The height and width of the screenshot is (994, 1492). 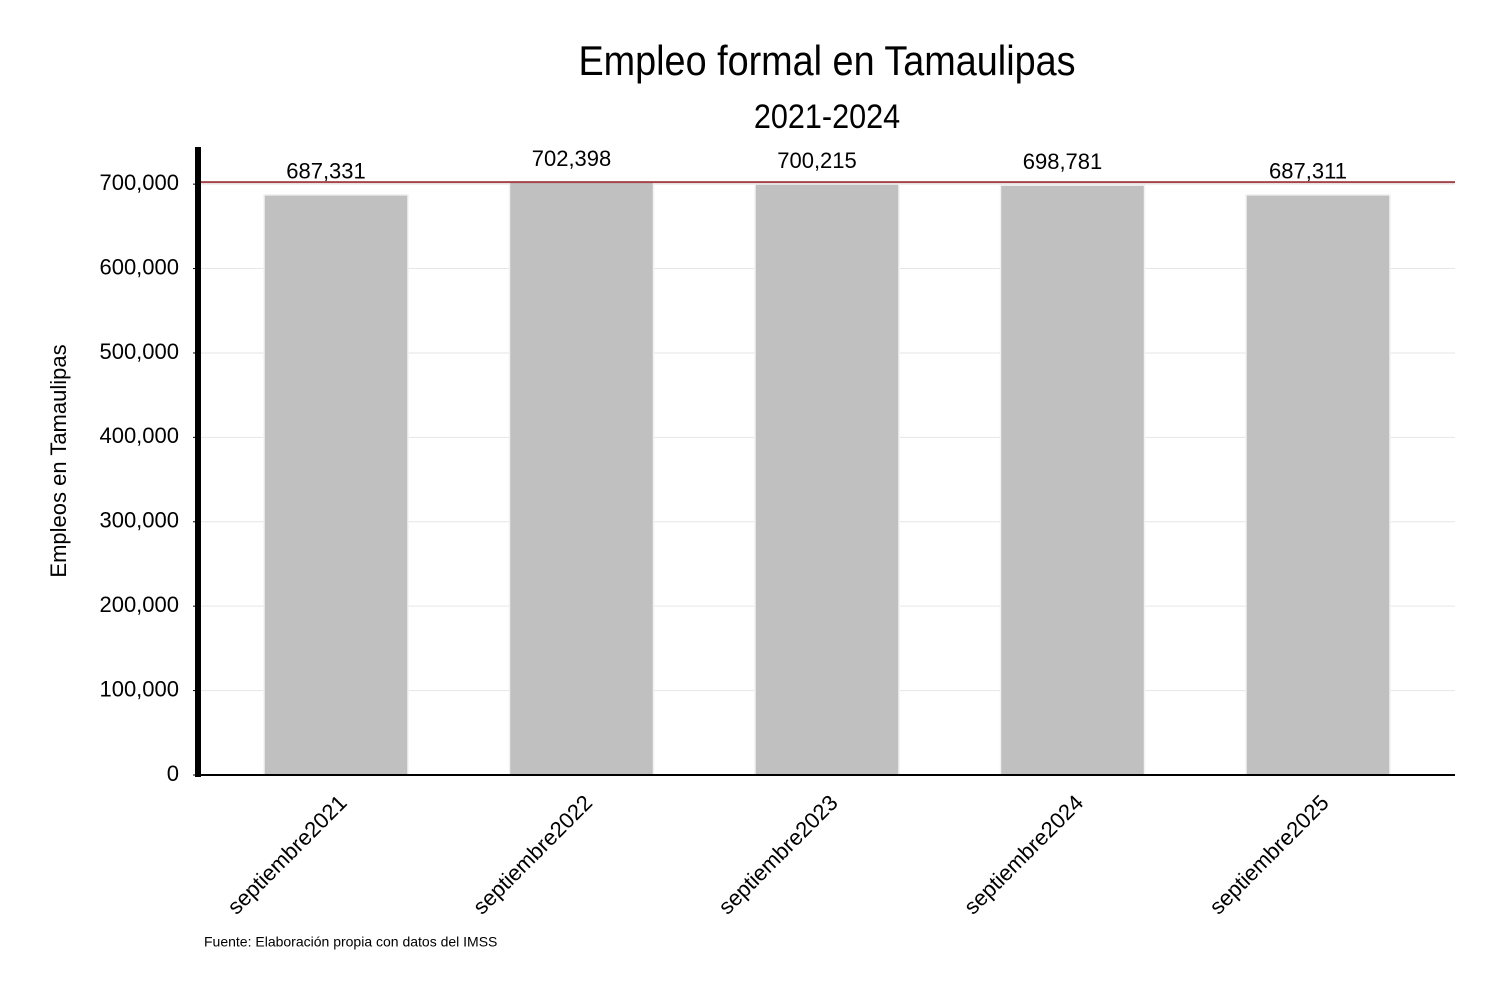 What do you see at coordinates (1063, 161) in the screenshot?
I see `value-label: 698,781` at bounding box center [1063, 161].